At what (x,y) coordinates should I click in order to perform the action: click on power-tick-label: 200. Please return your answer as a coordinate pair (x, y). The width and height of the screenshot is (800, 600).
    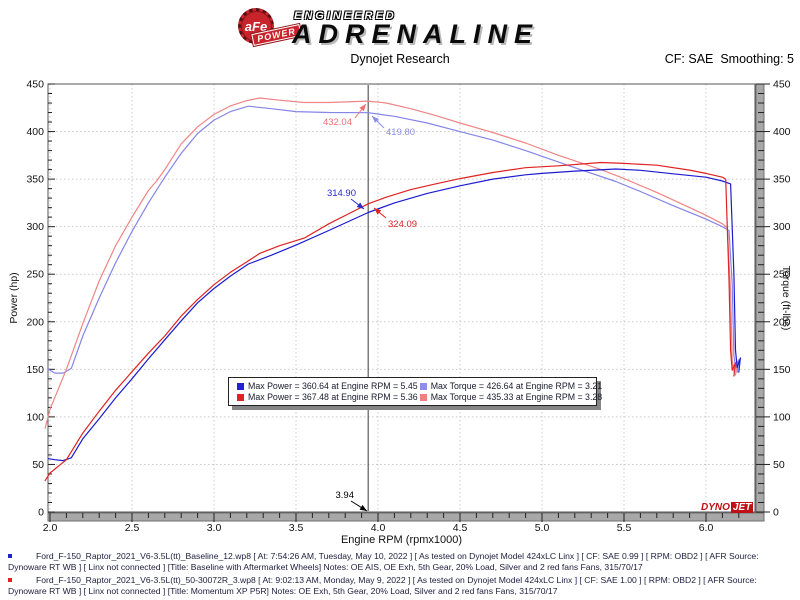
    Looking at the image, I should click on (35, 322).